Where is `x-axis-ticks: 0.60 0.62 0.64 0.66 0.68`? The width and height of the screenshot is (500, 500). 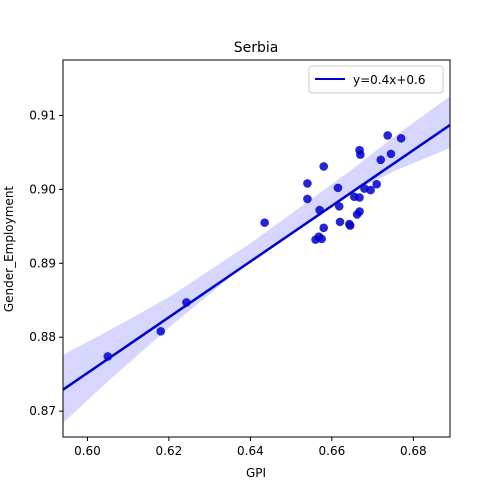 x-axis-ticks: 0.60 0.62 0.64 0.66 0.68 is located at coordinates (250, 447).